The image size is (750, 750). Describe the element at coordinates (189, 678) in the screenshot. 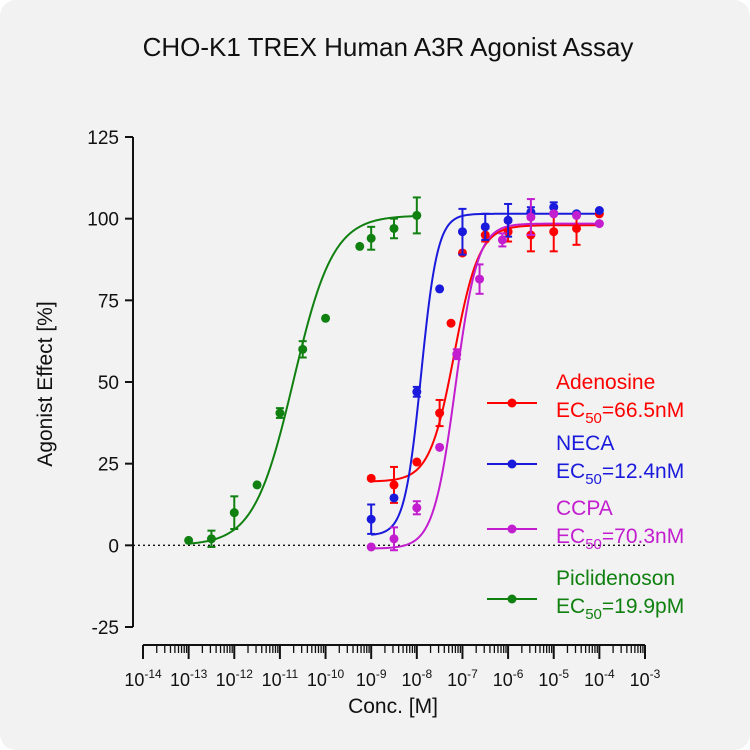

I see `x-tick-label: 10⁻¹³` at that location.